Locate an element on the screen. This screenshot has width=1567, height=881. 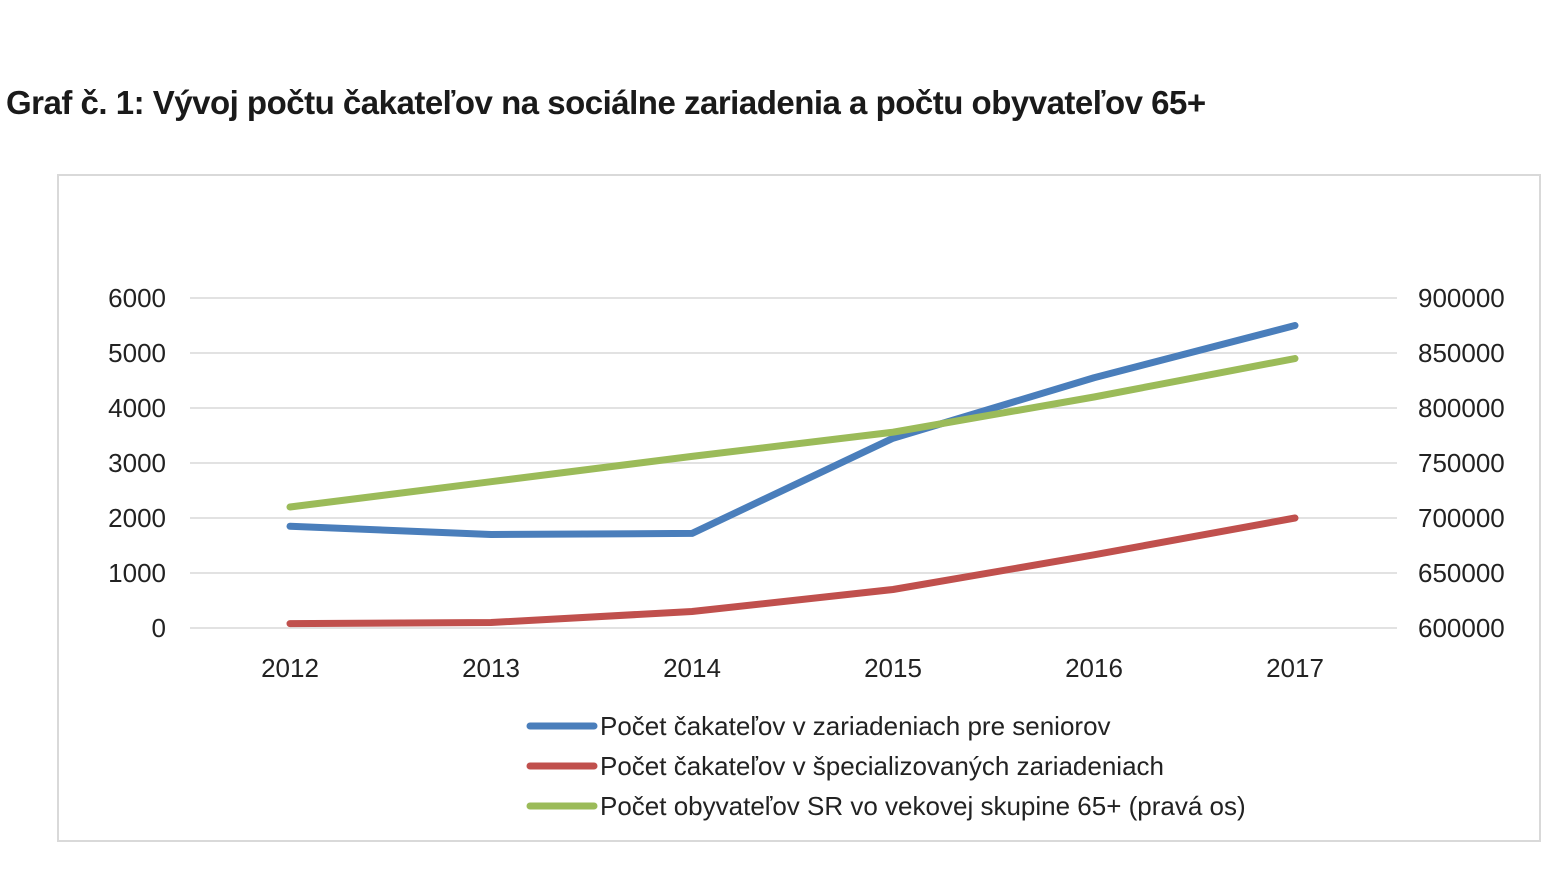
x-tick-label: 2016 is located at coordinates (1094, 668).